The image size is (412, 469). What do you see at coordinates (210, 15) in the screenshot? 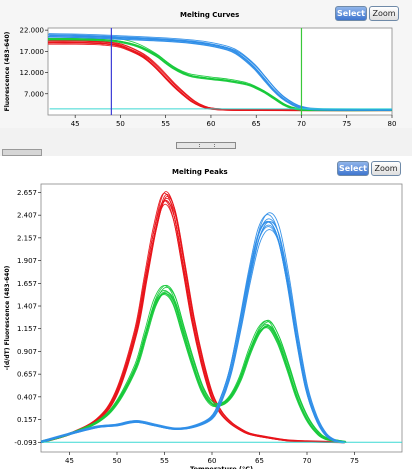
I see `melting-curves-title: Melting Curves` at bounding box center [210, 15].